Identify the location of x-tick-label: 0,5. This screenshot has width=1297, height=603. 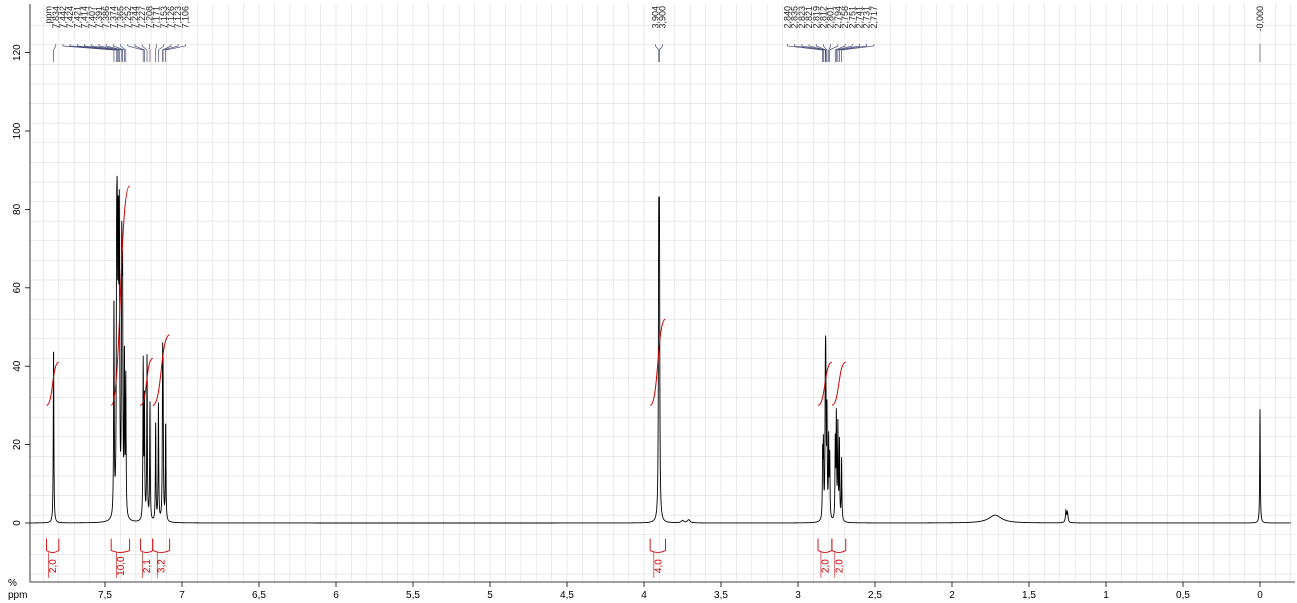
(1183, 595).